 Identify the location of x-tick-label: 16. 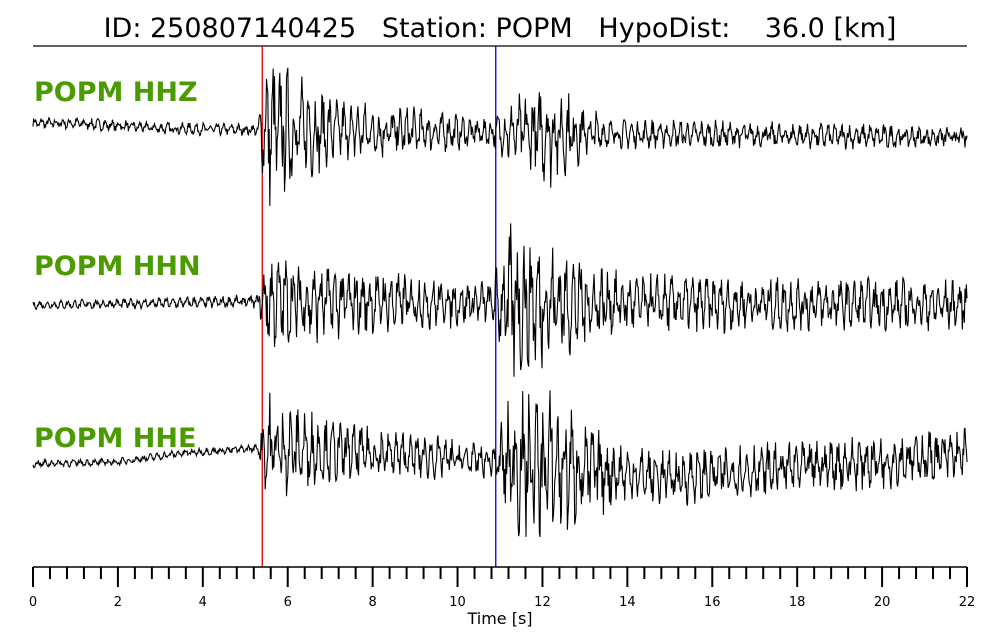
(712, 602).